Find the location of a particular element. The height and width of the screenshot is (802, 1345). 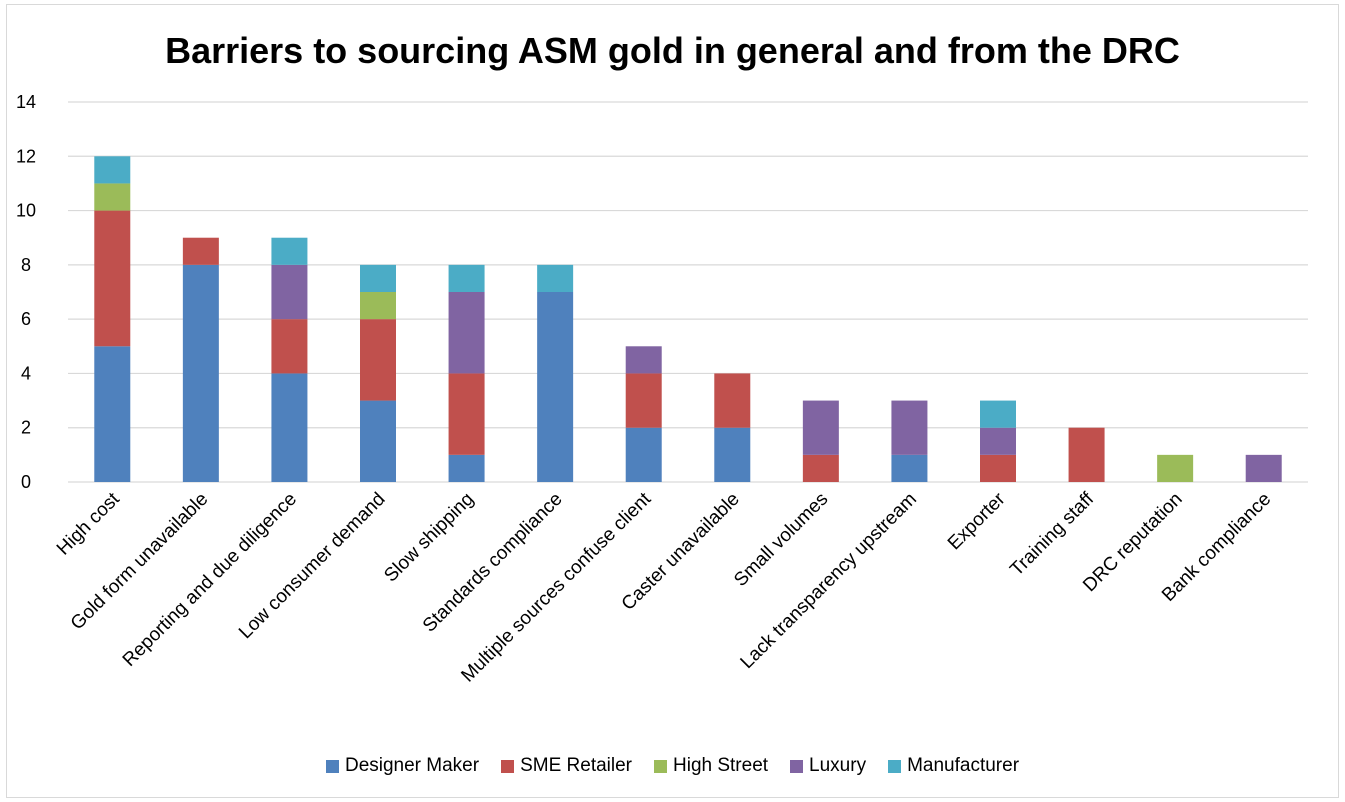

x-category-label: Lack transparency upstream is located at coordinates (829, 581).